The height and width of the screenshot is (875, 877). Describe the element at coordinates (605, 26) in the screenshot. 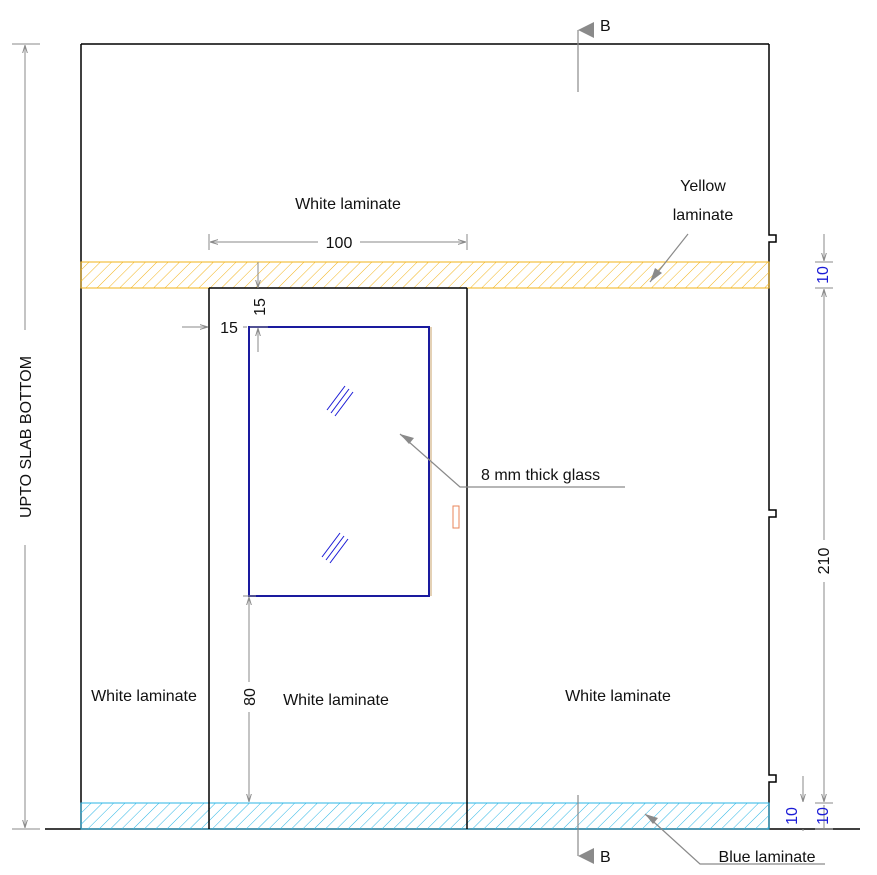

I see `section-mark-top-letter: B` at that location.